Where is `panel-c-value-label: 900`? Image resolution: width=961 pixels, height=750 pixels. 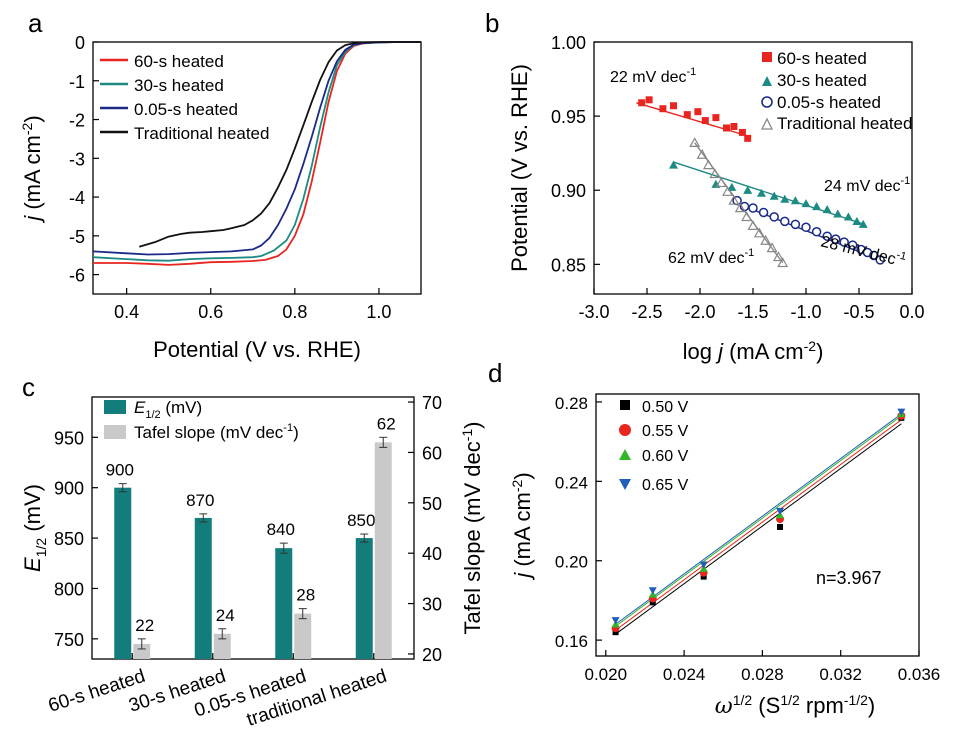
panel-c-value-label: 900 is located at coordinates (120, 470).